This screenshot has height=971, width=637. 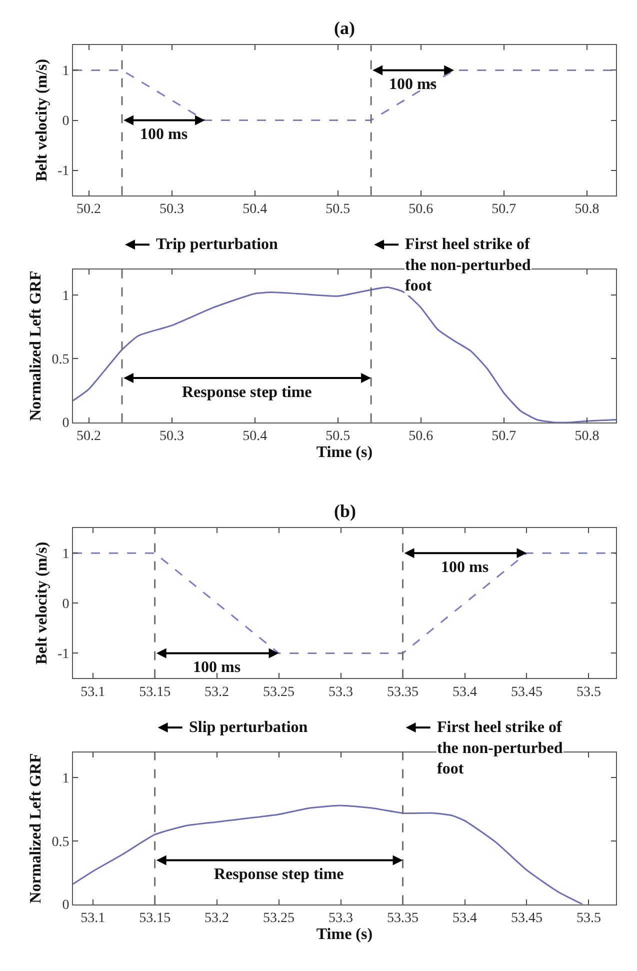 What do you see at coordinates (328, 854) in the screenshot?
I see `line-series` at bounding box center [328, 854].